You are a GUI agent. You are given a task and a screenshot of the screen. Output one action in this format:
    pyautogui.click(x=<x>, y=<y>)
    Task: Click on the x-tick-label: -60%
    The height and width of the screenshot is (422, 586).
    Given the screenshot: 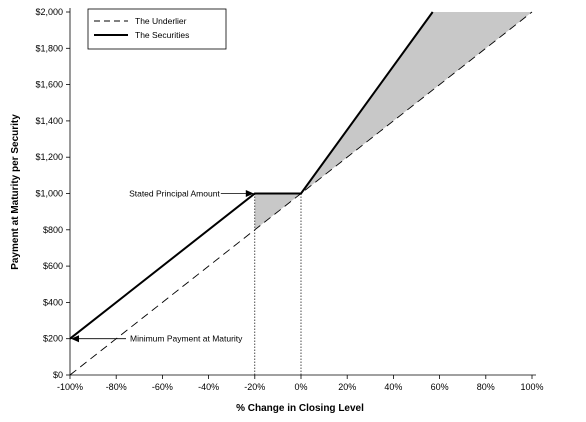 What is the action you would take?
    pyautogui.click(x=162, y=387)
    